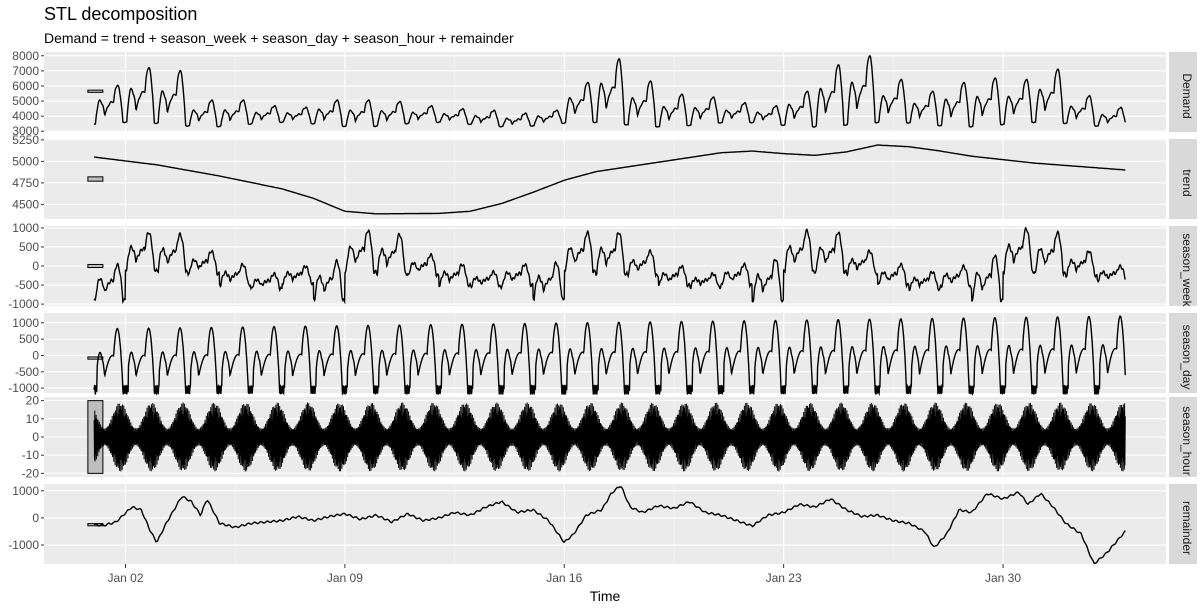 This screenshot has height=608, width=1200. I want to click on series-line-remainder, so click(609, 525).